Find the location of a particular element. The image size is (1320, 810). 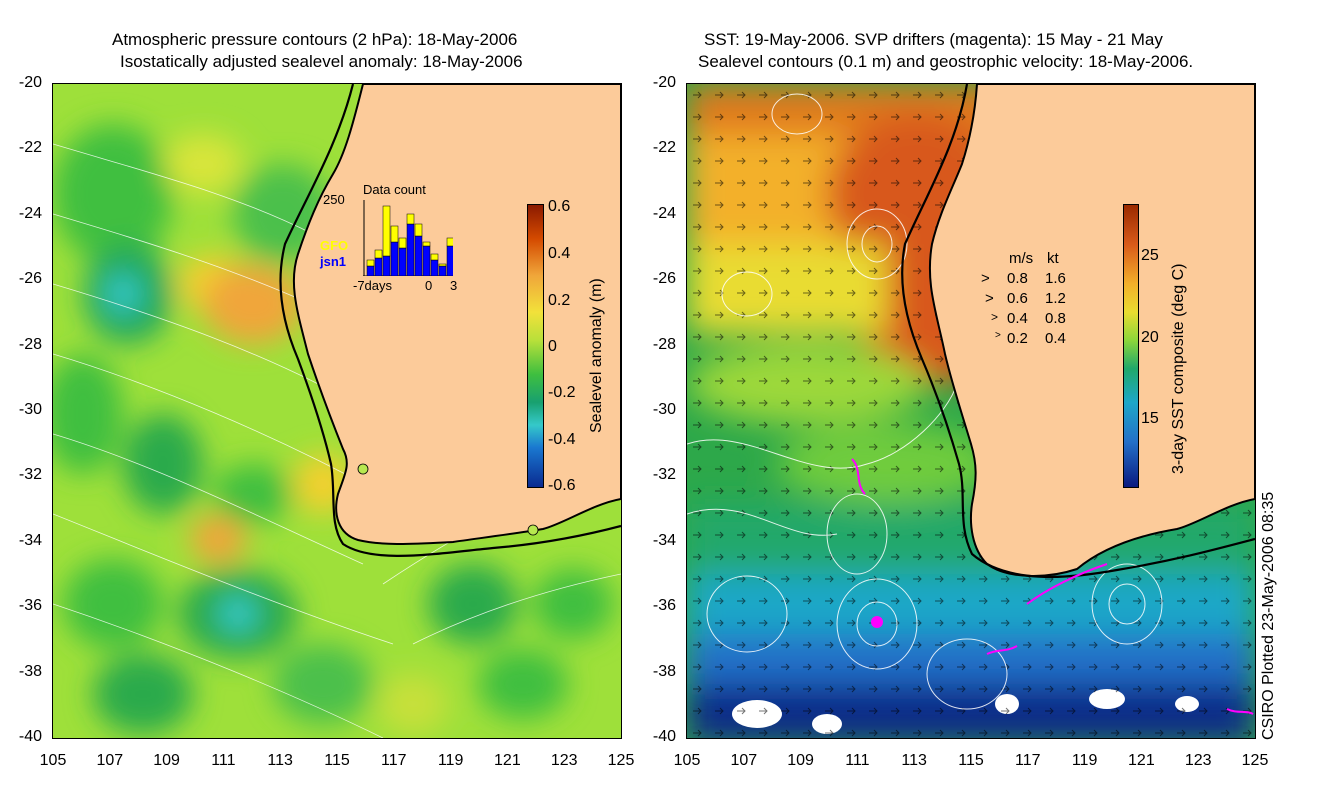

latitude-tick: -20 is located at coordinates (664, 82).